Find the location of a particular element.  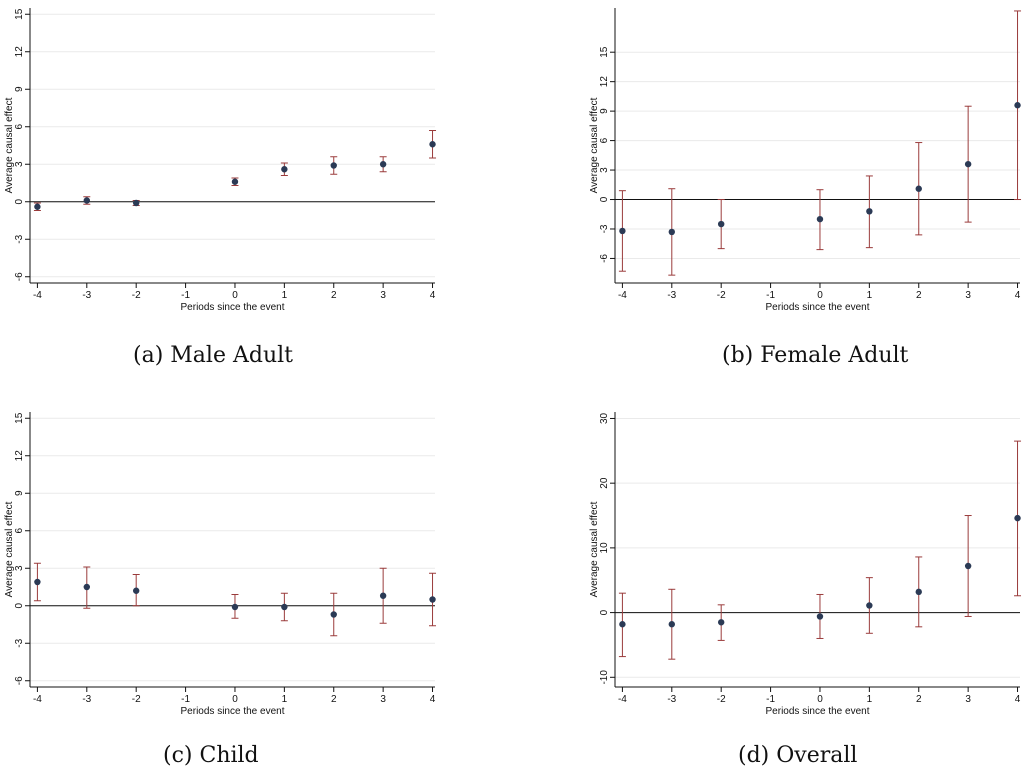

caption-overall: (d) Overall is located at coordinates (798, 755).